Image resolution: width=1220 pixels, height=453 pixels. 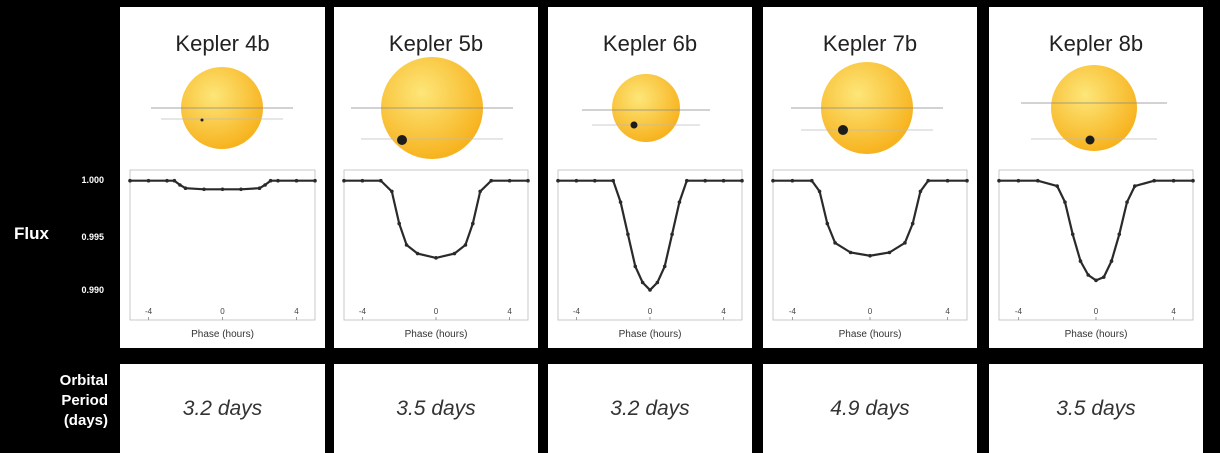 I want to click on orbital-label-line: Orbital, so click(x=83, y=380).